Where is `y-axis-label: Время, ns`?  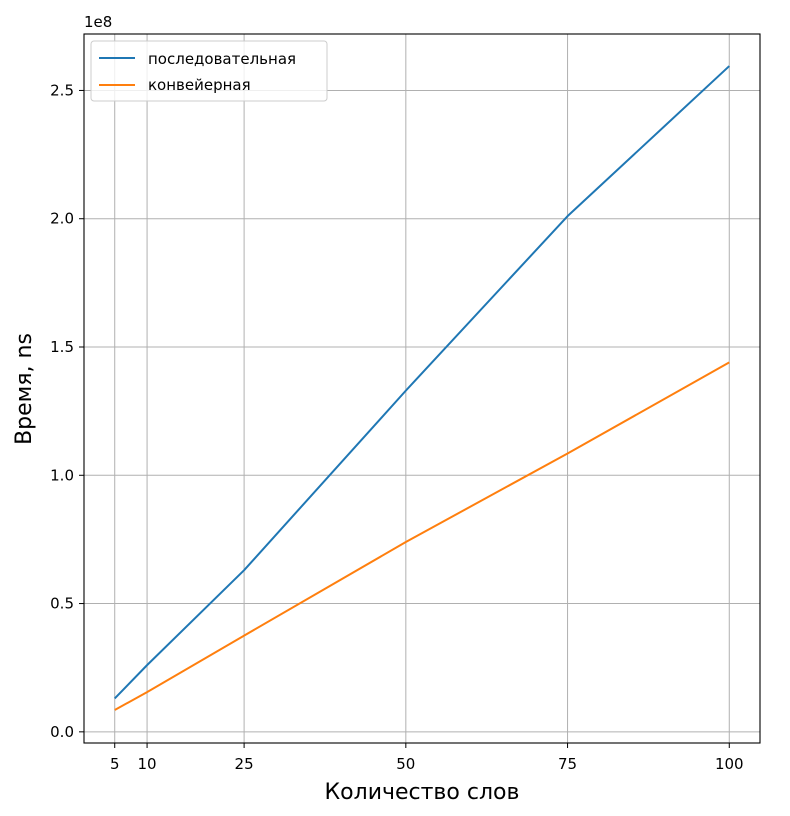
y-axis-label: Время, ns is located at coordinates (24, 389).